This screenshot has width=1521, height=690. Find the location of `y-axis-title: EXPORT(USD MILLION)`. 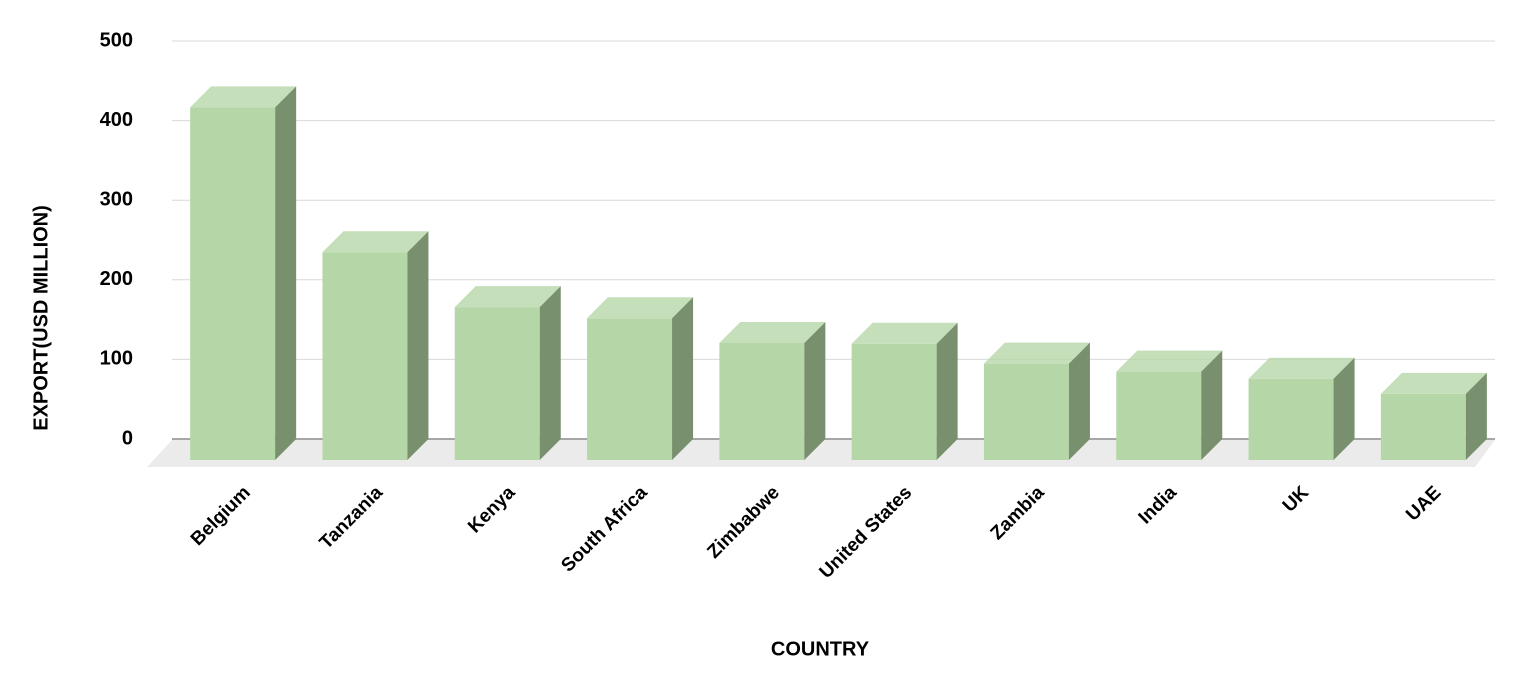

y-axis-title: EXPORT(USD MILLION) is located at coordinates (41, 318).